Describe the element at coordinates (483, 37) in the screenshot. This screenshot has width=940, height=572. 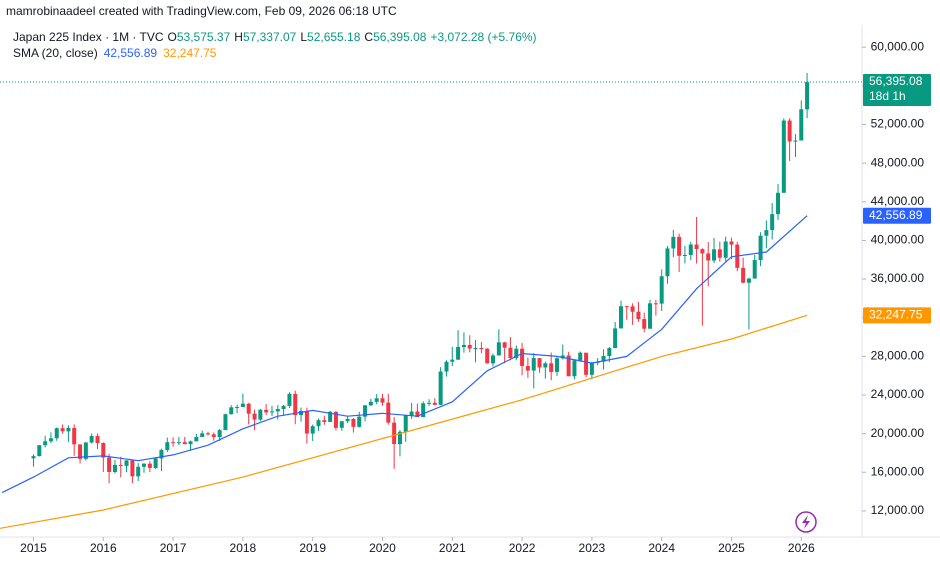
I see `change: +3,072.28 (+5.76%)` at that location.